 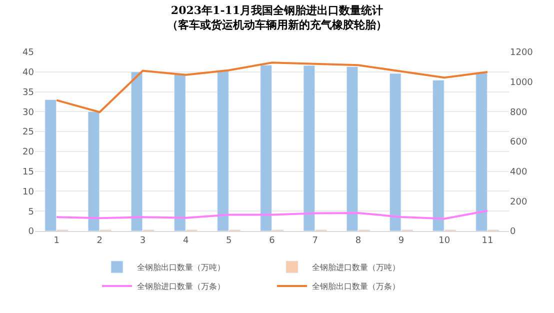 What do you see at coordinates (488, 241) in the screenshot?
I see `x-tick-label: 11` at bounding box center [488, 241].